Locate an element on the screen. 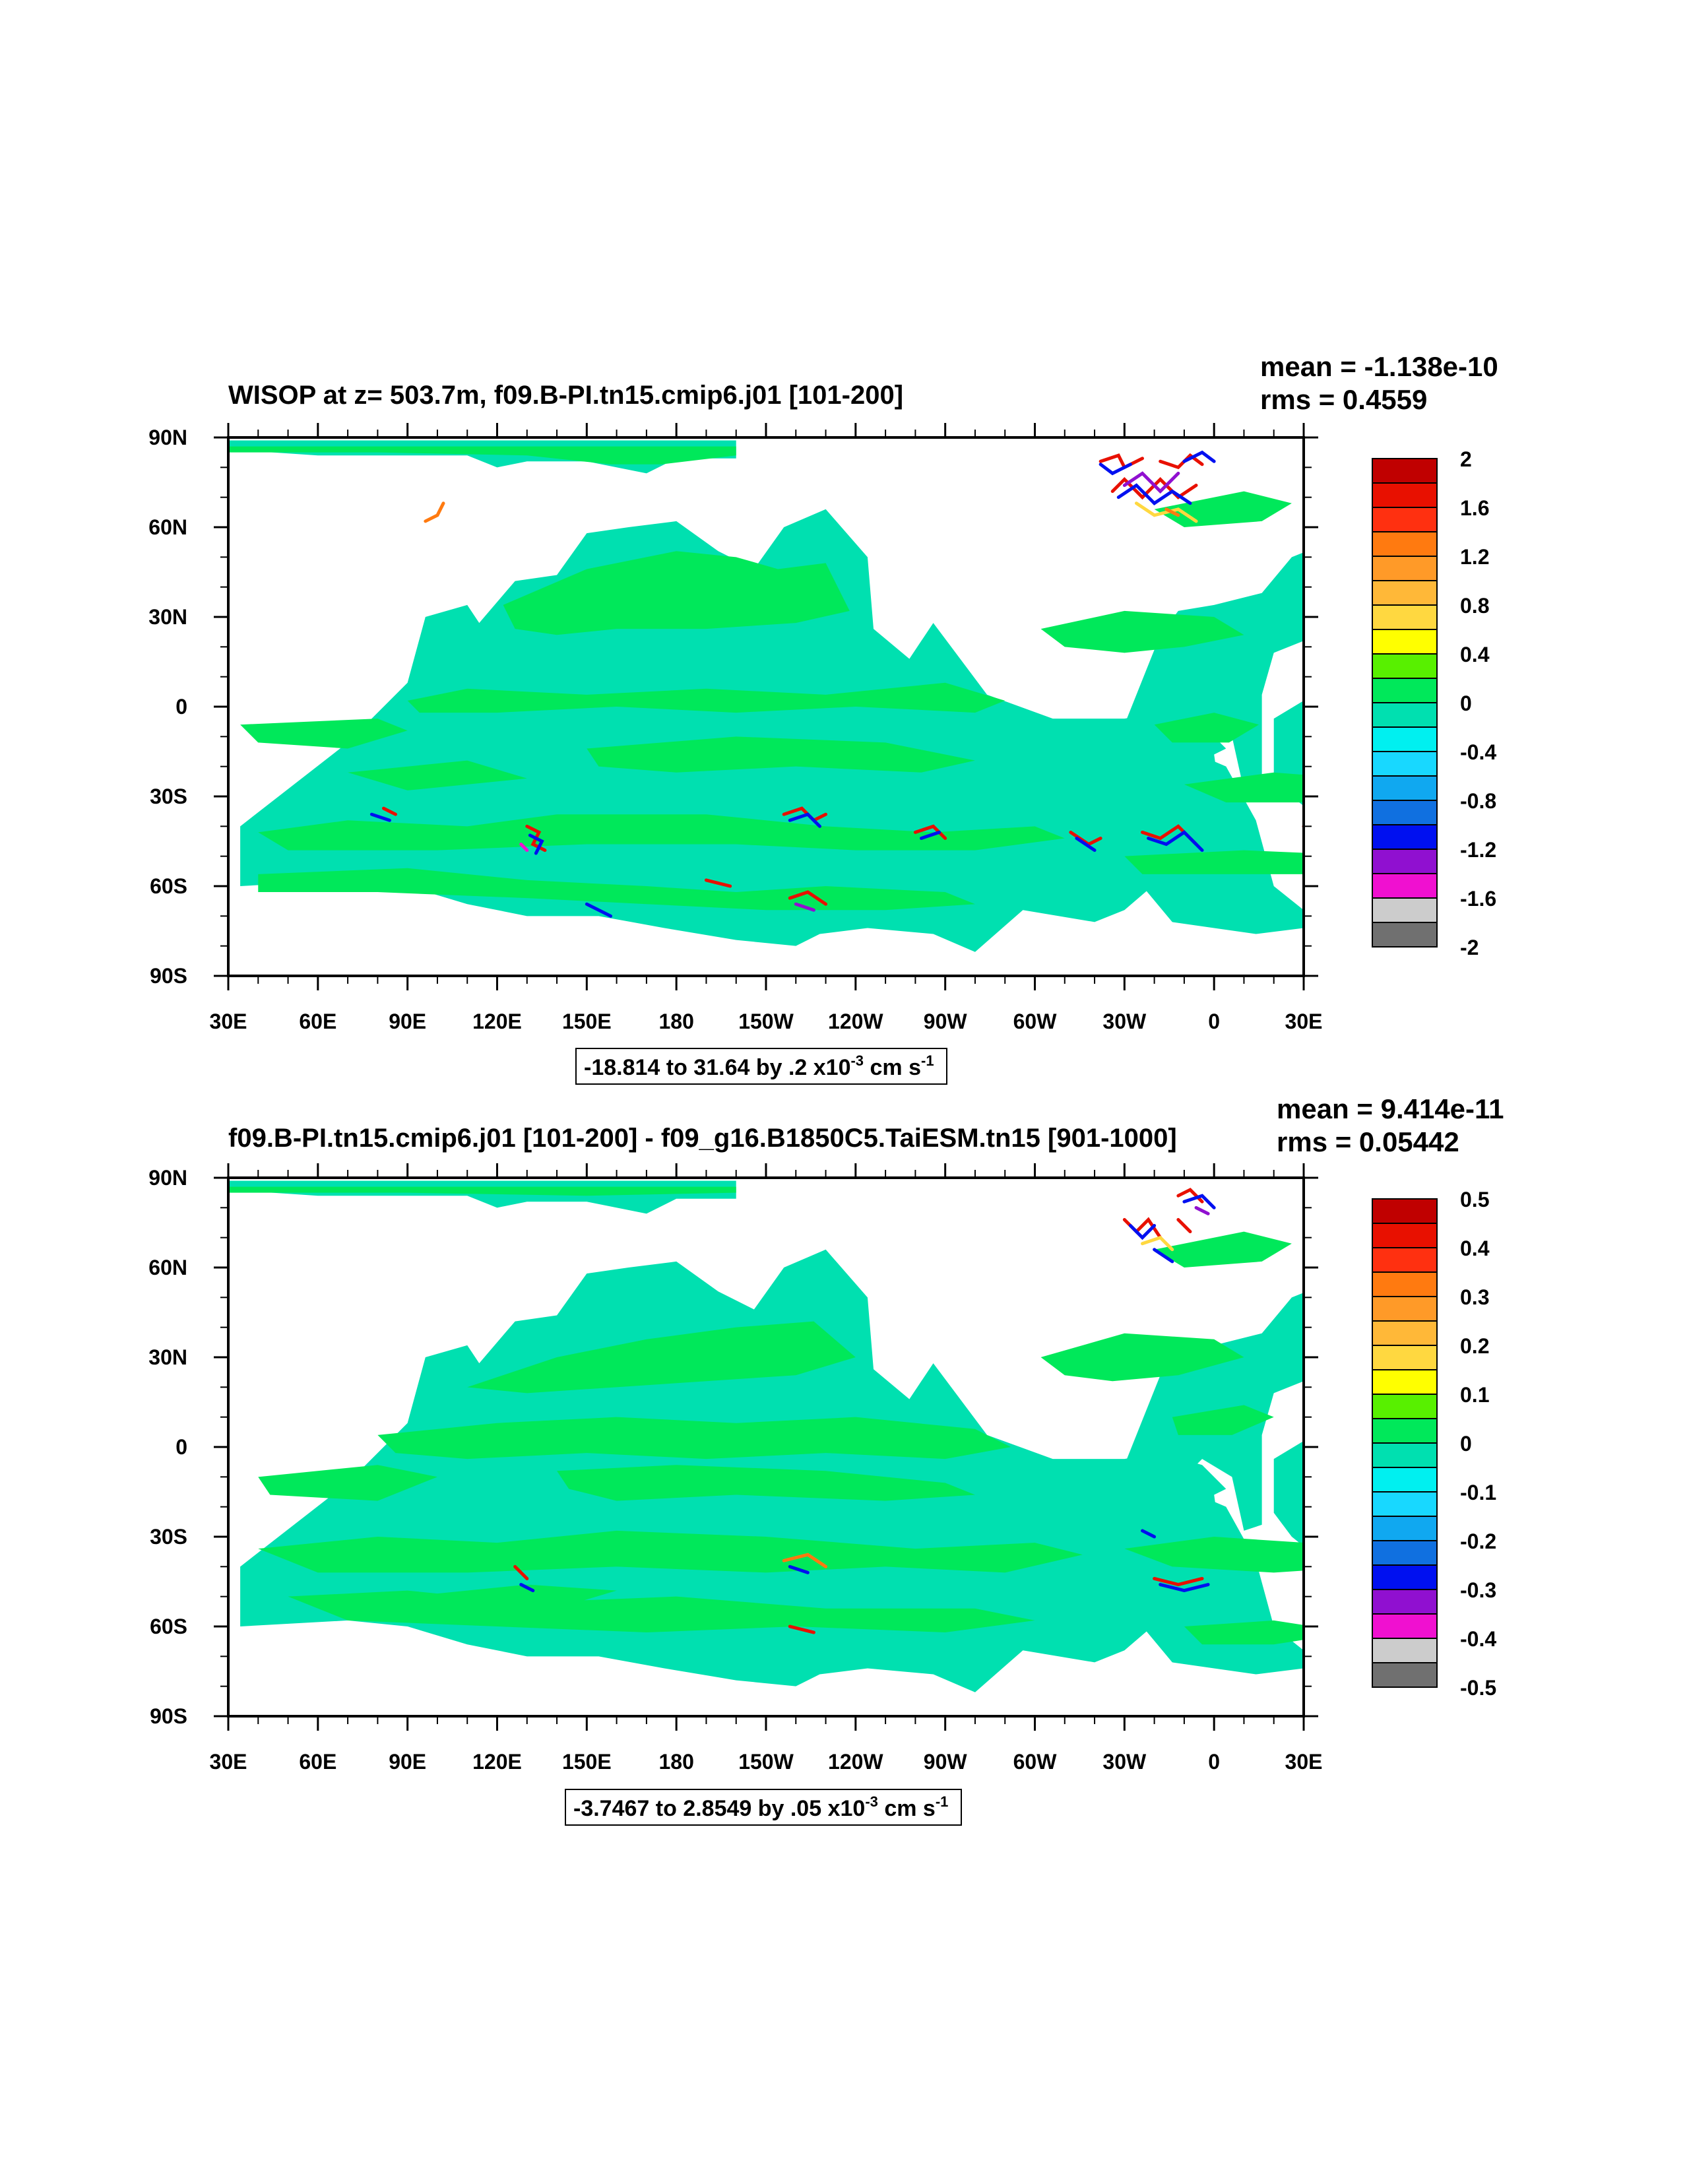 This screenshot has width=1689, height=2184. panel-2-rms: rms = 0.05442 is located at coordinates (1368, 1141).